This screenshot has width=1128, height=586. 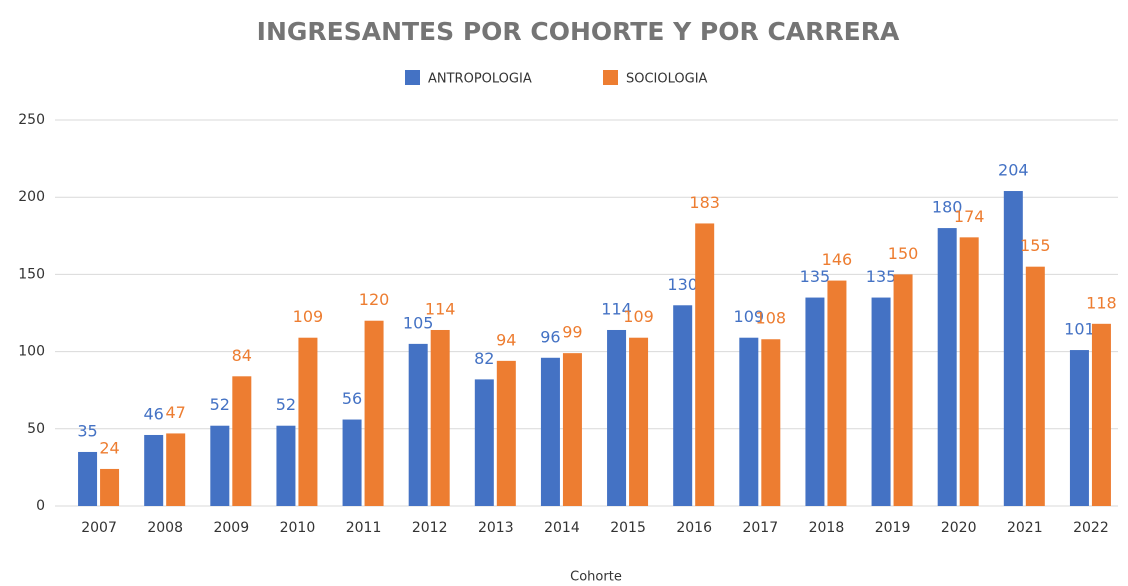 What do you see at coordinates (947, 207) in the screenshot?
I see `value-label: 180` at bounding box center [947, 207].